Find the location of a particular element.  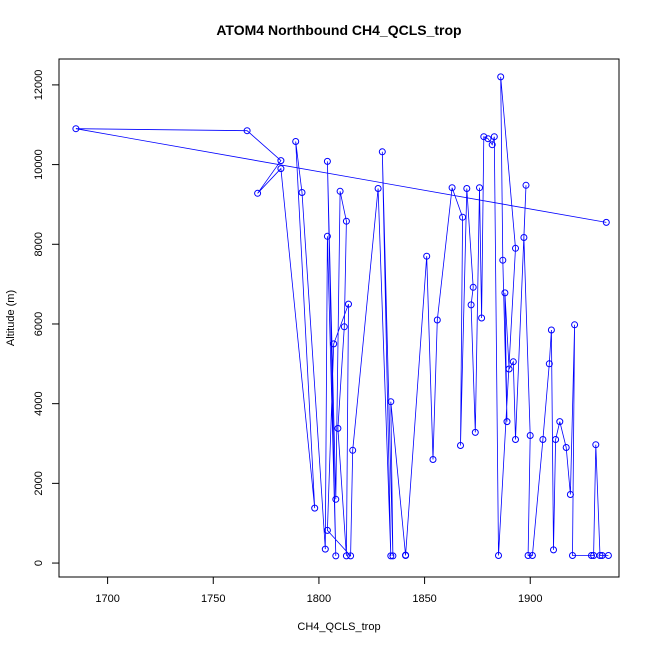

y-tick-label: 4000 is located at coordinates (39, 403).